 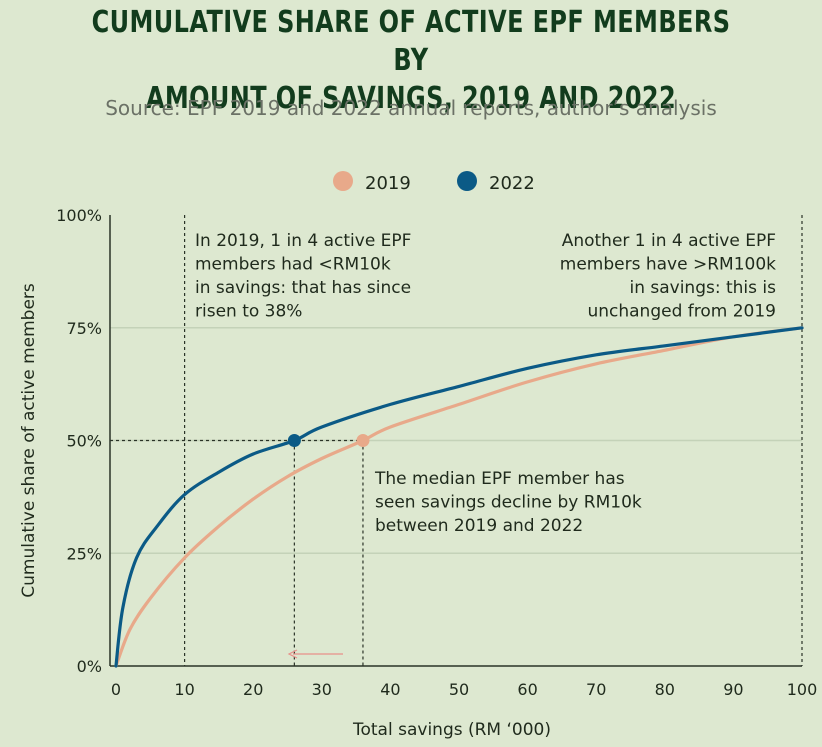 I want to click on annotation-right-line: Another 1 in 4 active EPF, so click(x=669, y=241).